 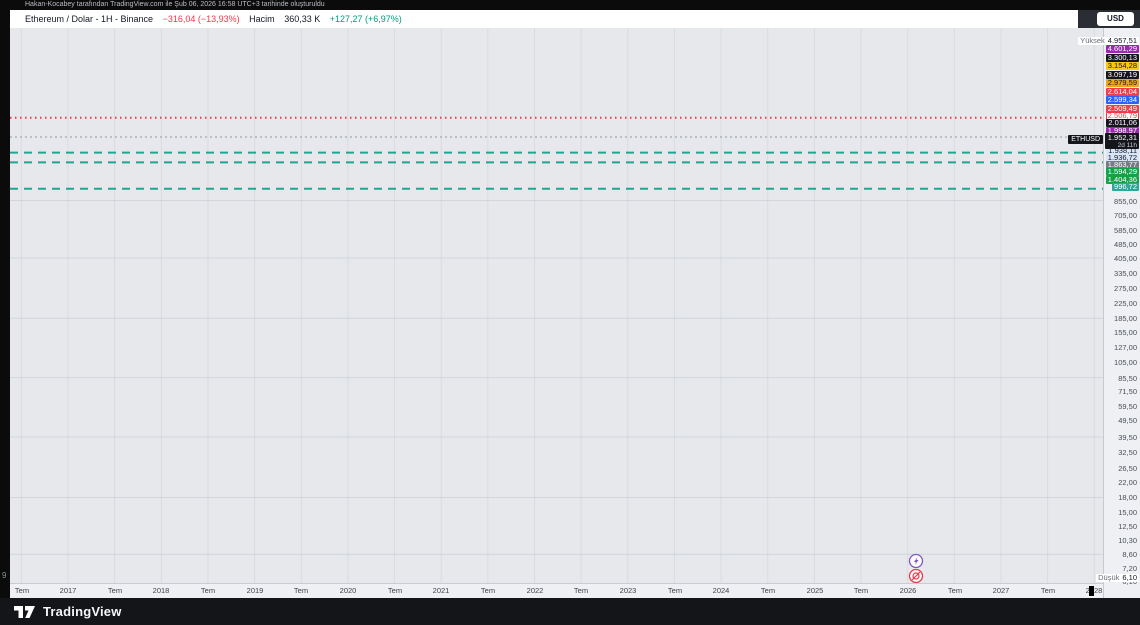 I want to click on price-tick: 405,00, so click(x=1125, y=258).